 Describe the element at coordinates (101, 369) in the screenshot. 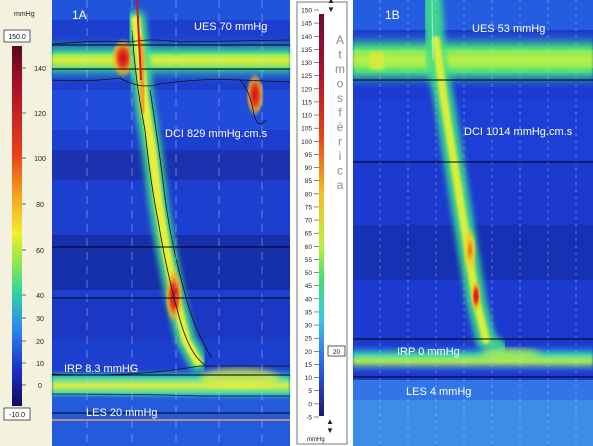

I see `irp-label-1a: IRP 8.3 mmHG` at that location.